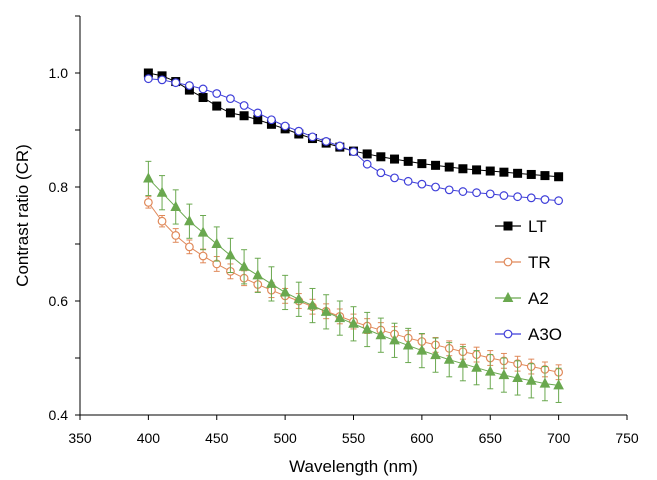  Describe the element at coordinates (559, 438) in the screenshot. I see `x-tick-label: 700` at that location.